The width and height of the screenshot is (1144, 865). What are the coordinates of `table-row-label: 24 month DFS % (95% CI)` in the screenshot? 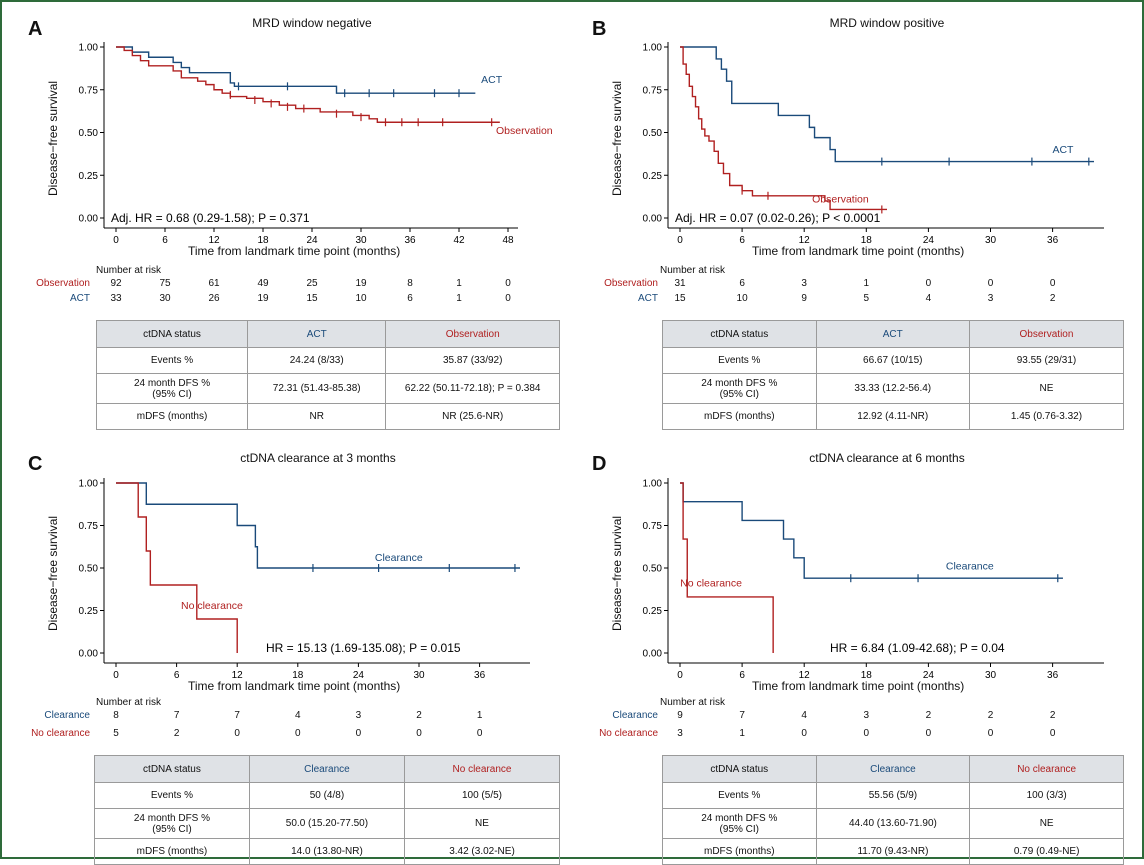 It's located at (172, 388).